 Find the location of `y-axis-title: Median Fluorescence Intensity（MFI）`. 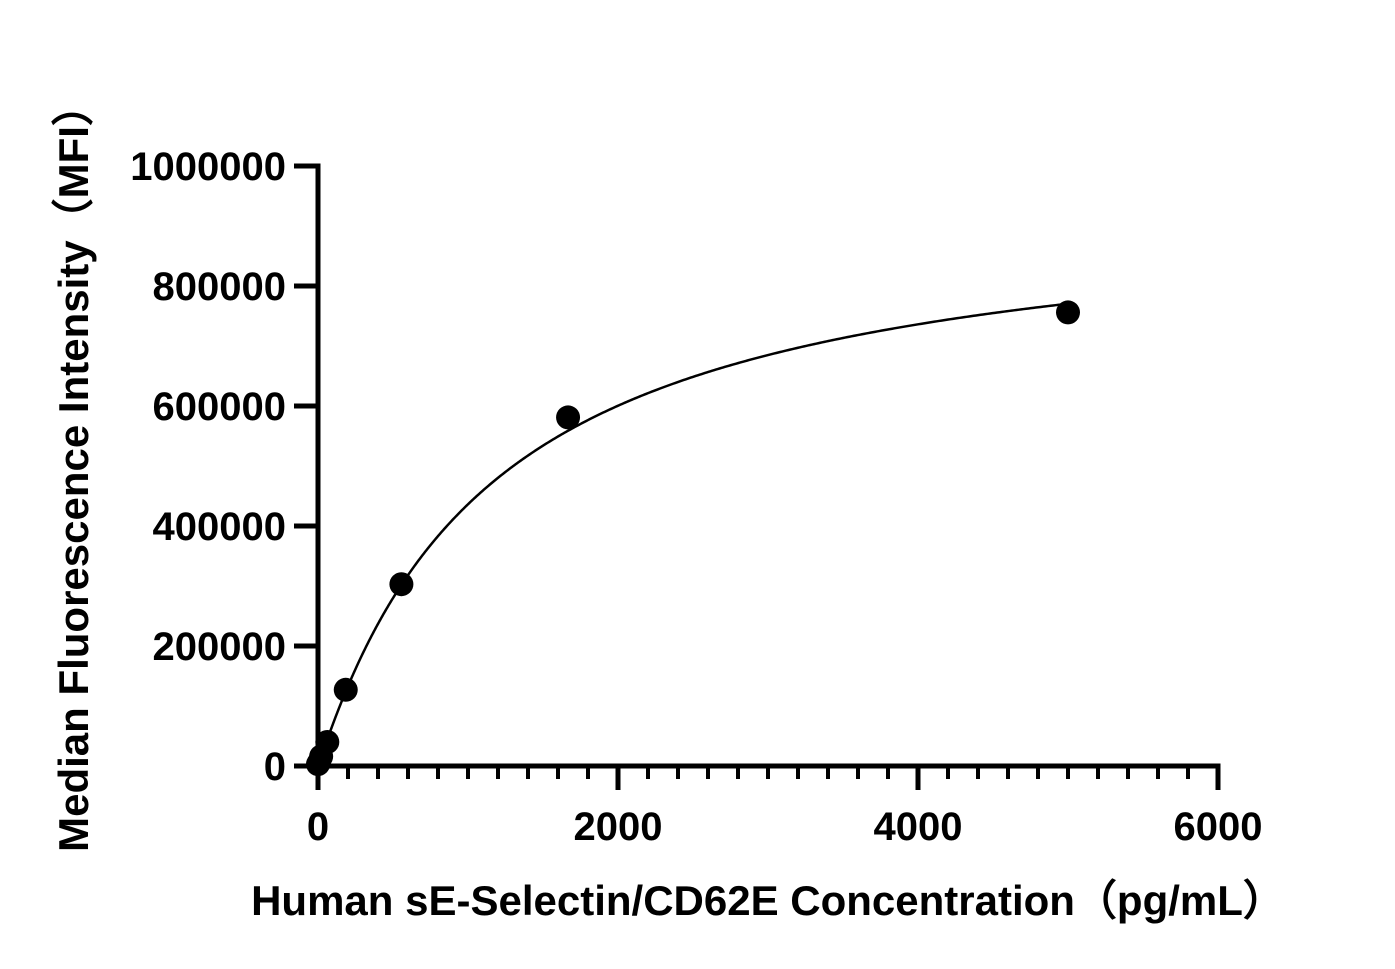

y-axis-title: Median Fluorescence Intensity（MFI） is located at coordinates (73, 468).